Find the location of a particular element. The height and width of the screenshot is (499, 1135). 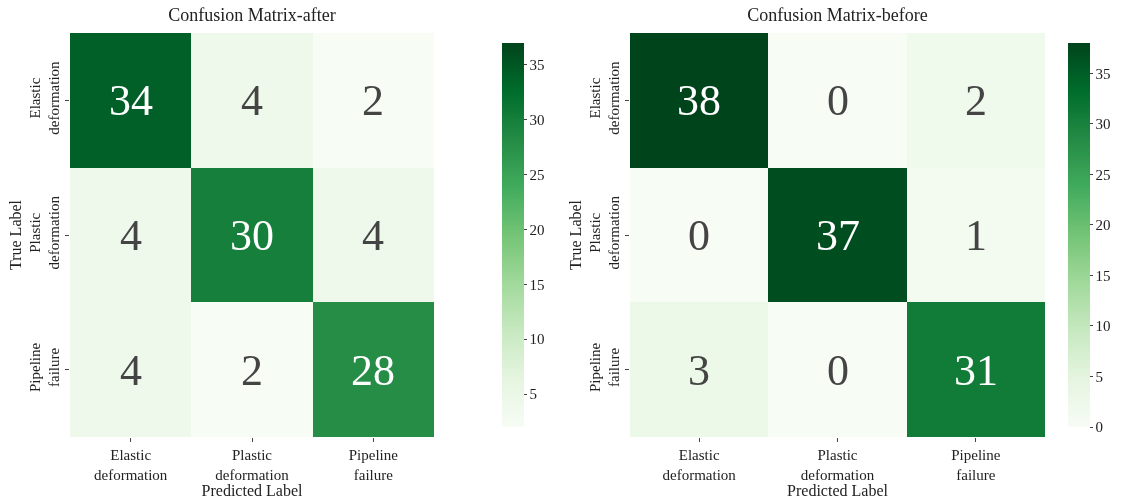

data-label: 28 is located at coordinates (373, 371).